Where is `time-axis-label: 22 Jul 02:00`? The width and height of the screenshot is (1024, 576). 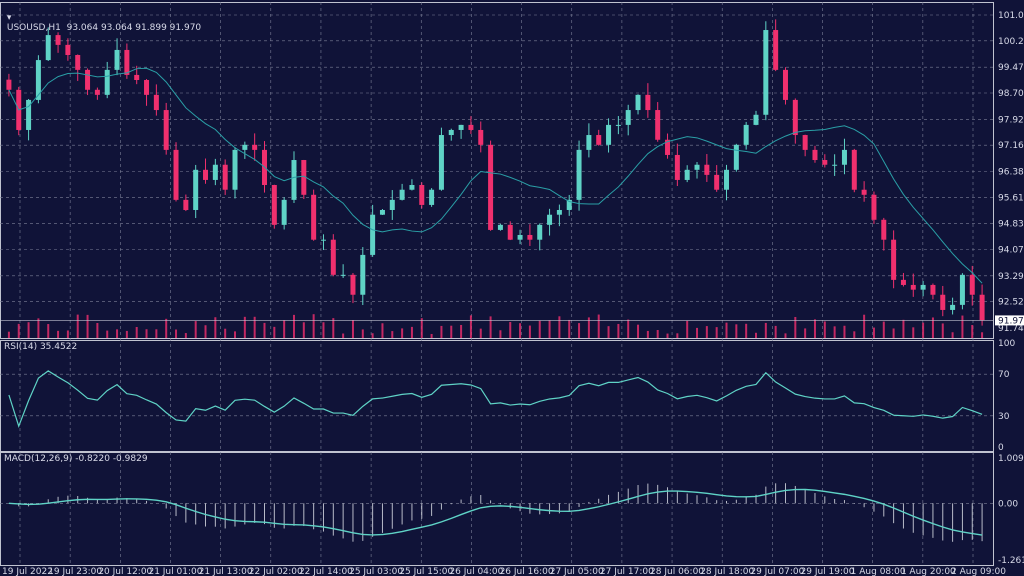 time-axis-label: 22 Jul 02:00 is located at coordinates (276, 571).